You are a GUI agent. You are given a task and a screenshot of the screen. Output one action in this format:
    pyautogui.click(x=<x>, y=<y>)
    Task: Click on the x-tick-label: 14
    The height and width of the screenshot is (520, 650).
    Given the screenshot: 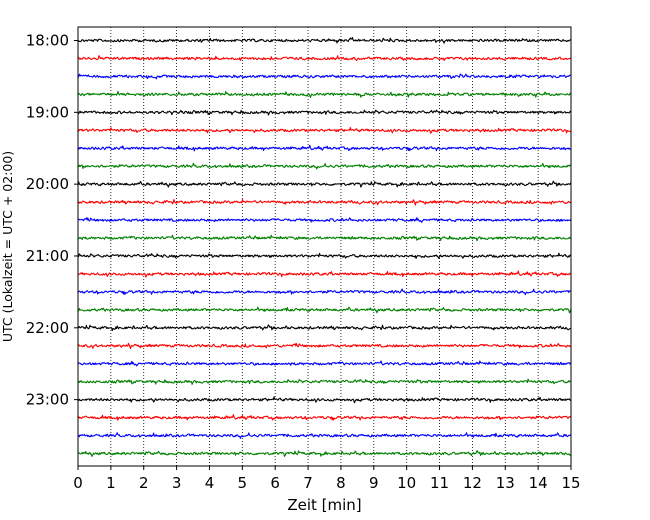 What is the action you would take?
    pyautogui.click(x=538, y=483)
    